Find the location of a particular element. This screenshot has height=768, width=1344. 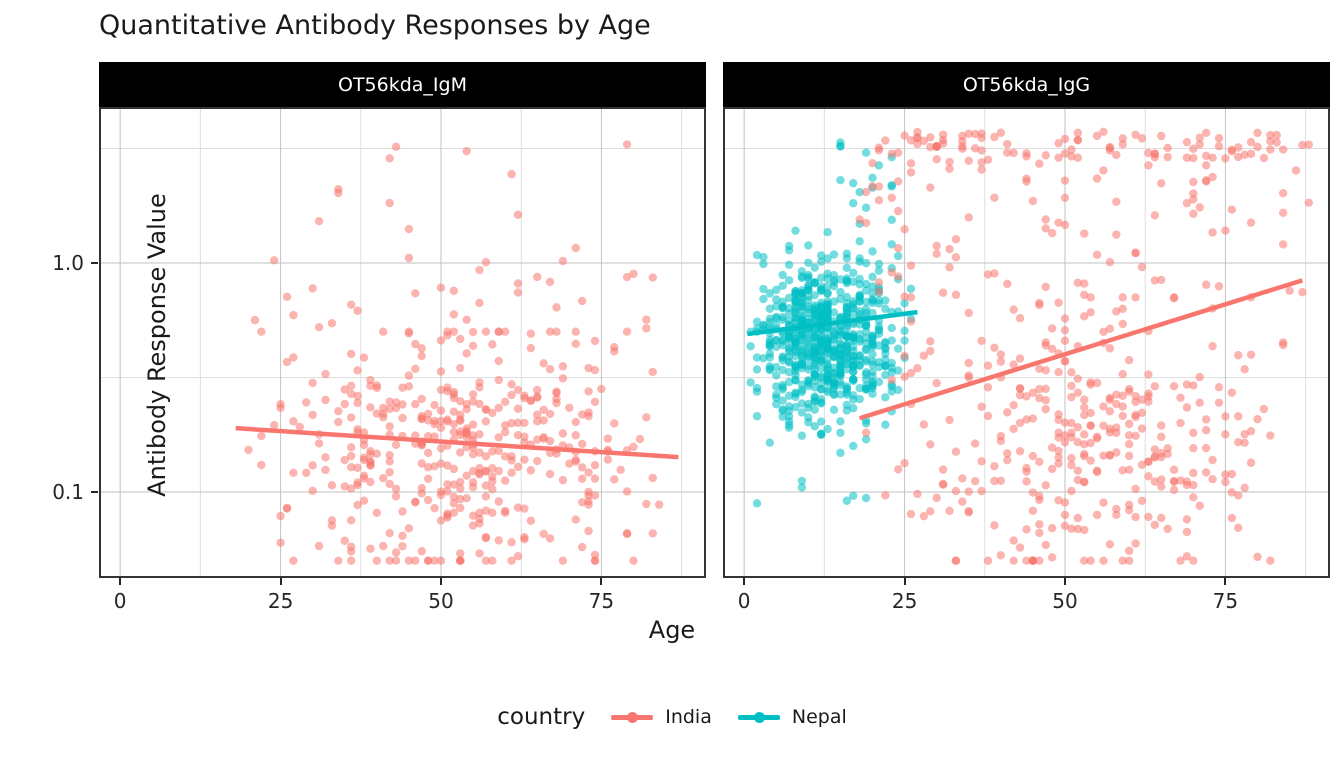

x-tick-label: 0 is located at coordinates (120, 601).